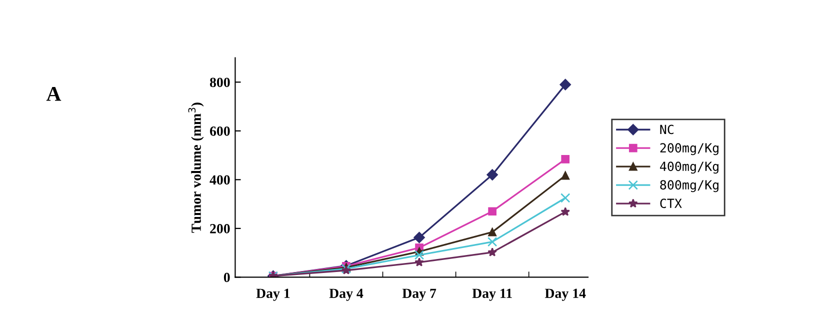 This screenshot has width=840, height=330. I want to click on x-tick-label: Day 4, so click(346, 294).